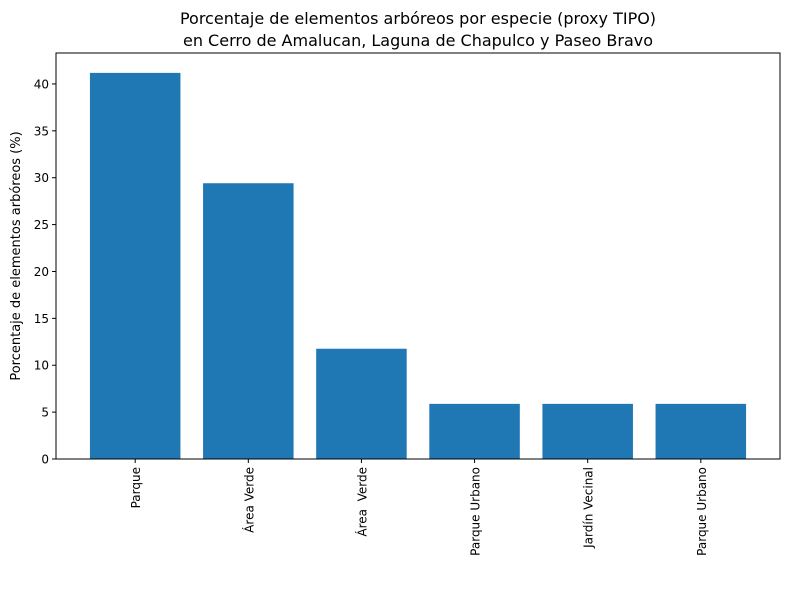 This screenshot has height=590, width=790. What do you see at coordinates (136, 487) in the screenshot?
I see `x-tick-label: Parque` at bounding box center [136, 487].